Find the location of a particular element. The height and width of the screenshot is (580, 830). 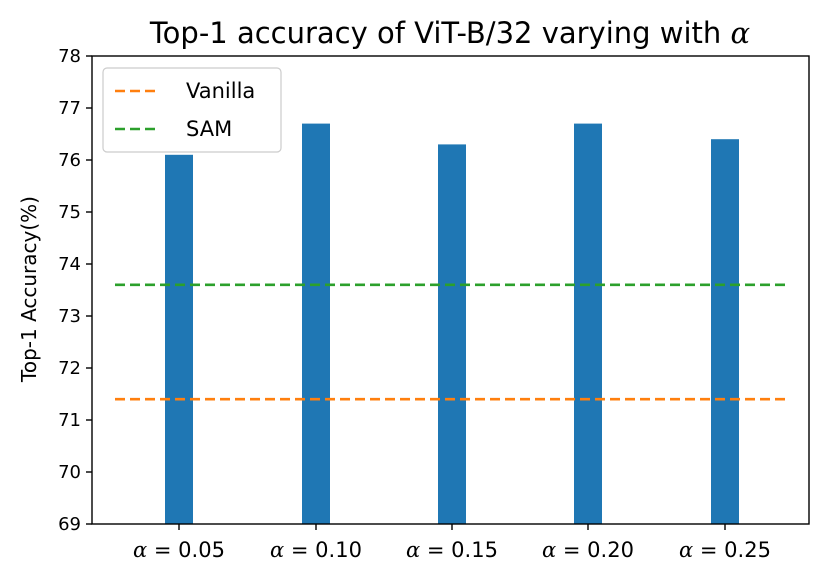

legend-box is located at coordinates (192, 110).